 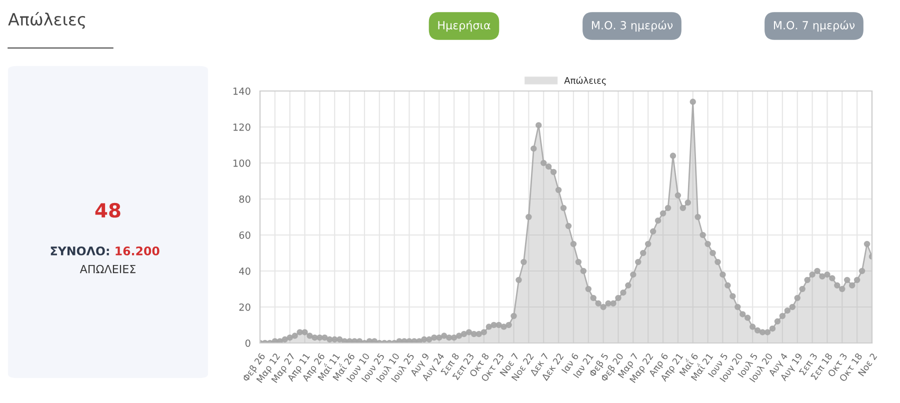 What do you see at coordinates (47, 20) in the screenshot?
I see `text: Απώλειες` at bounding box center [47, 20].